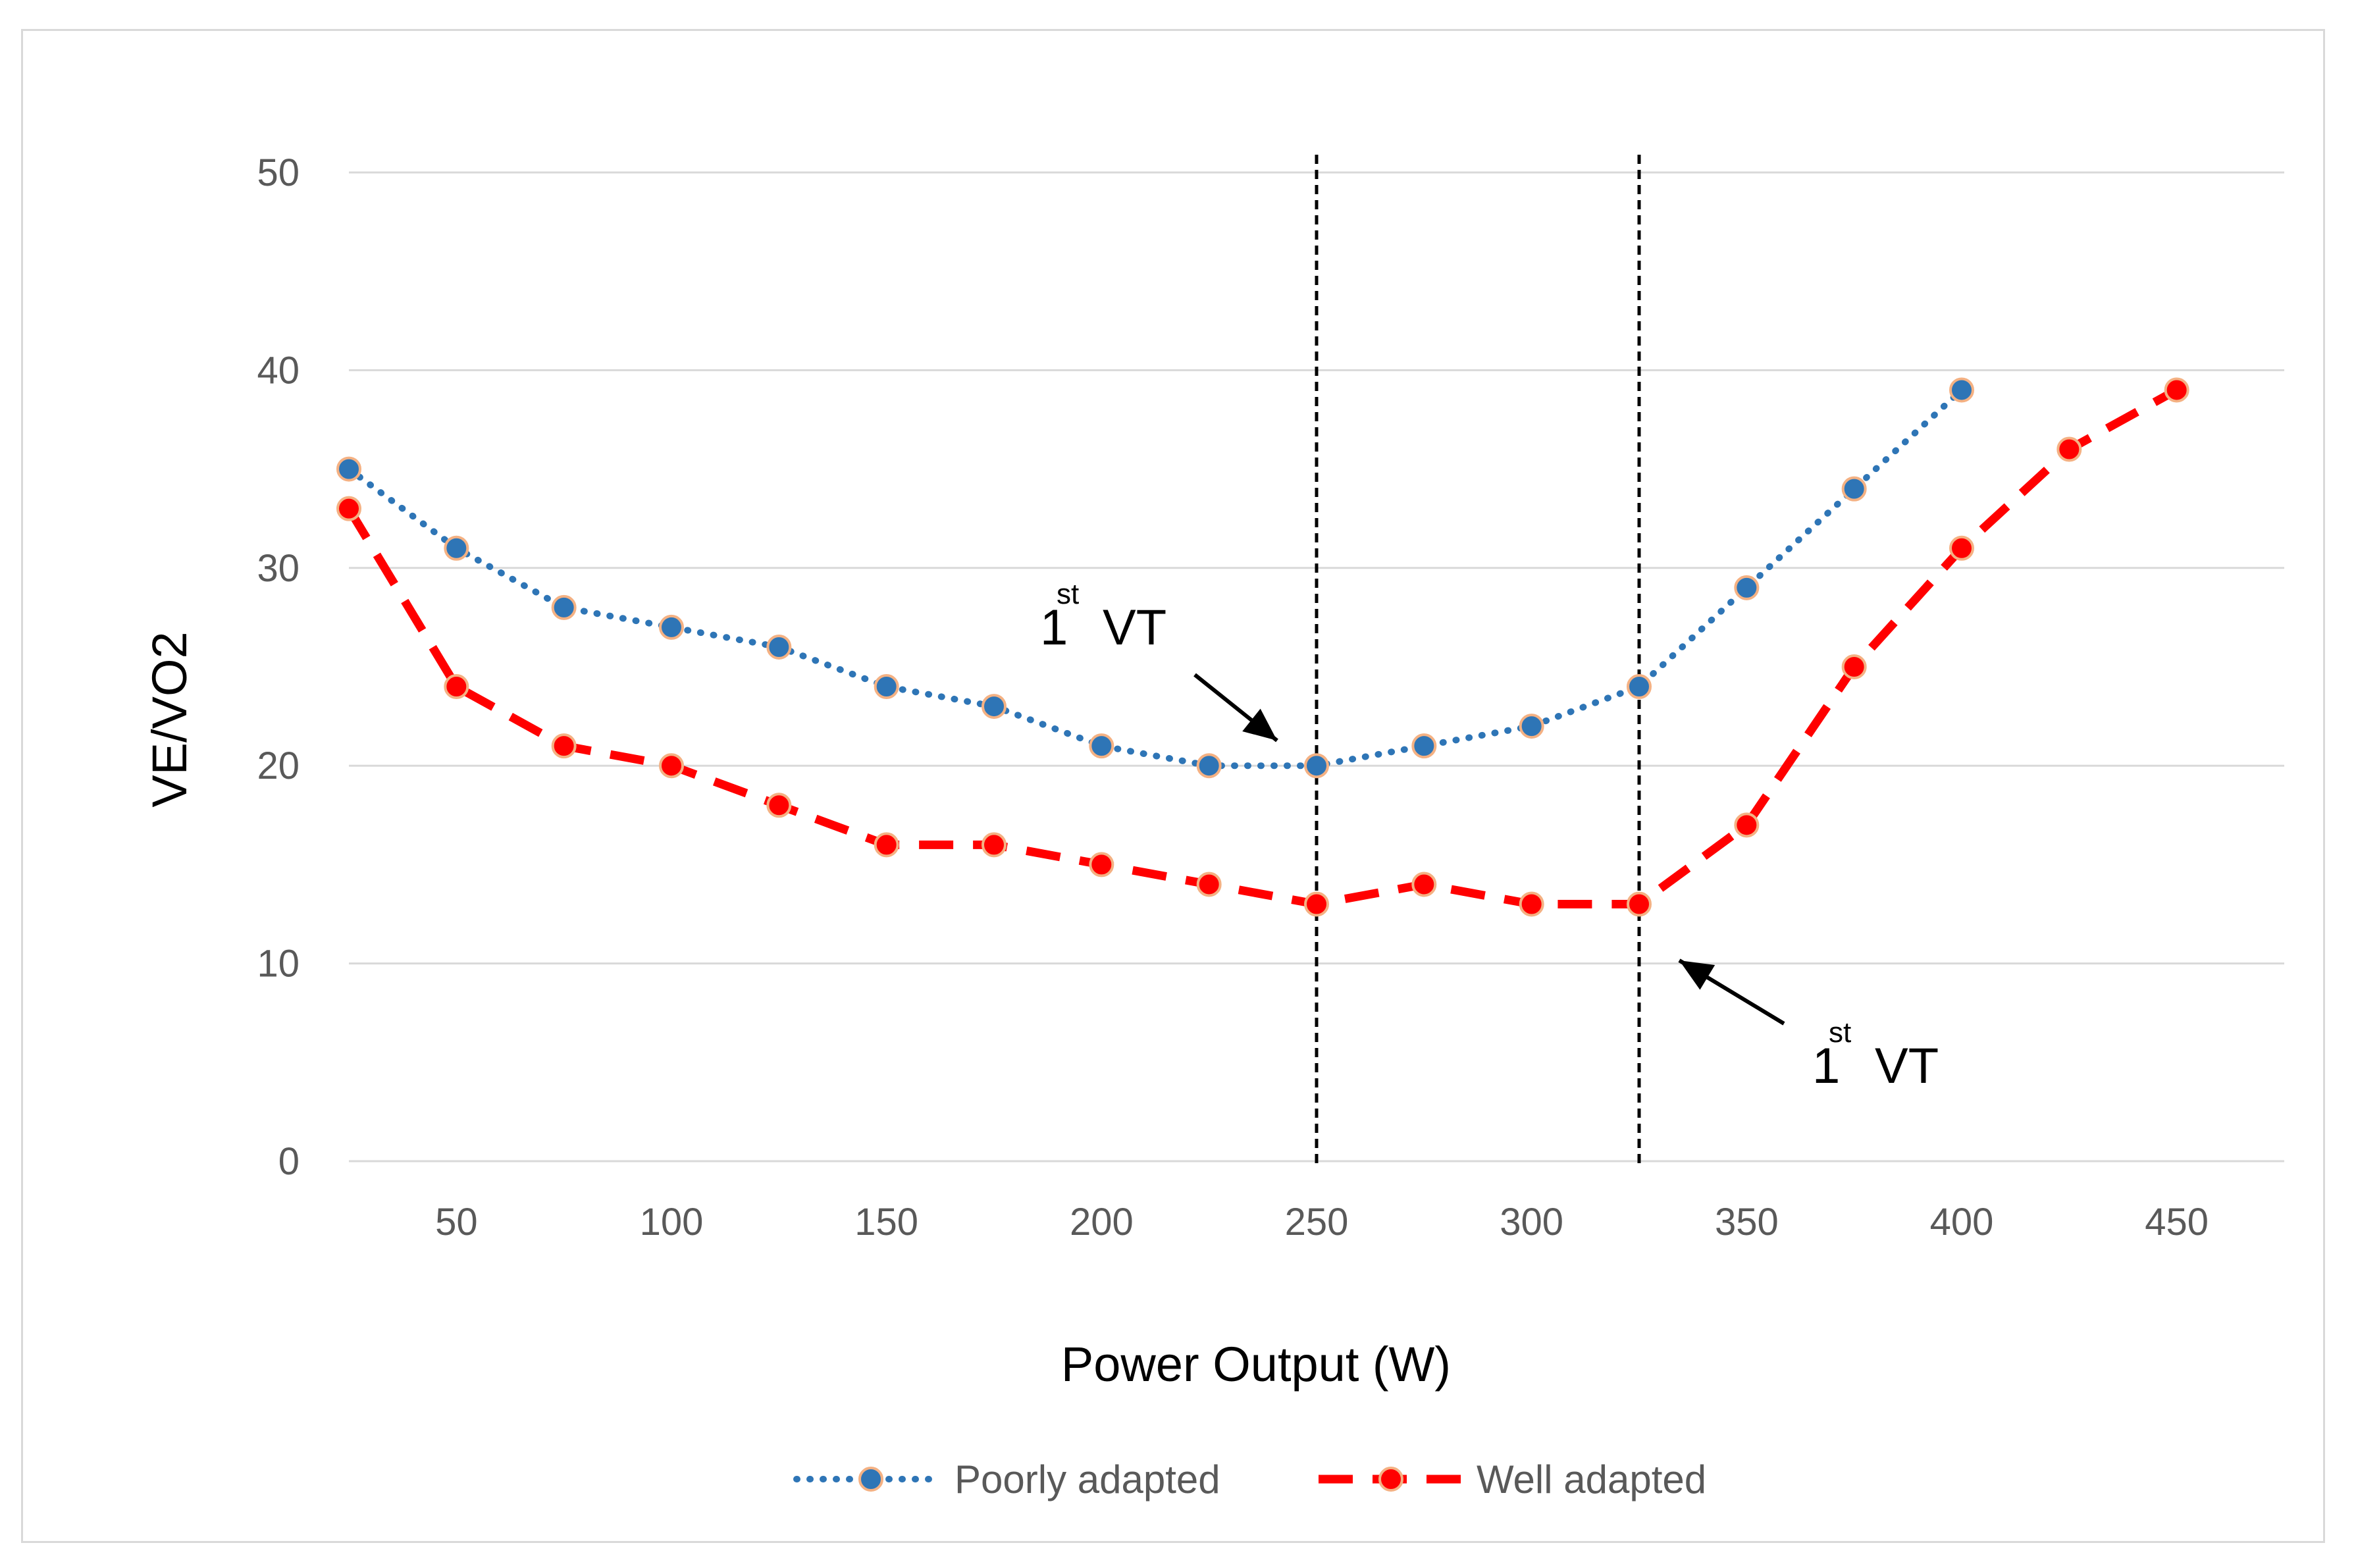  I want to click on y-axis-title: VE/VO2, so click(170, 719).